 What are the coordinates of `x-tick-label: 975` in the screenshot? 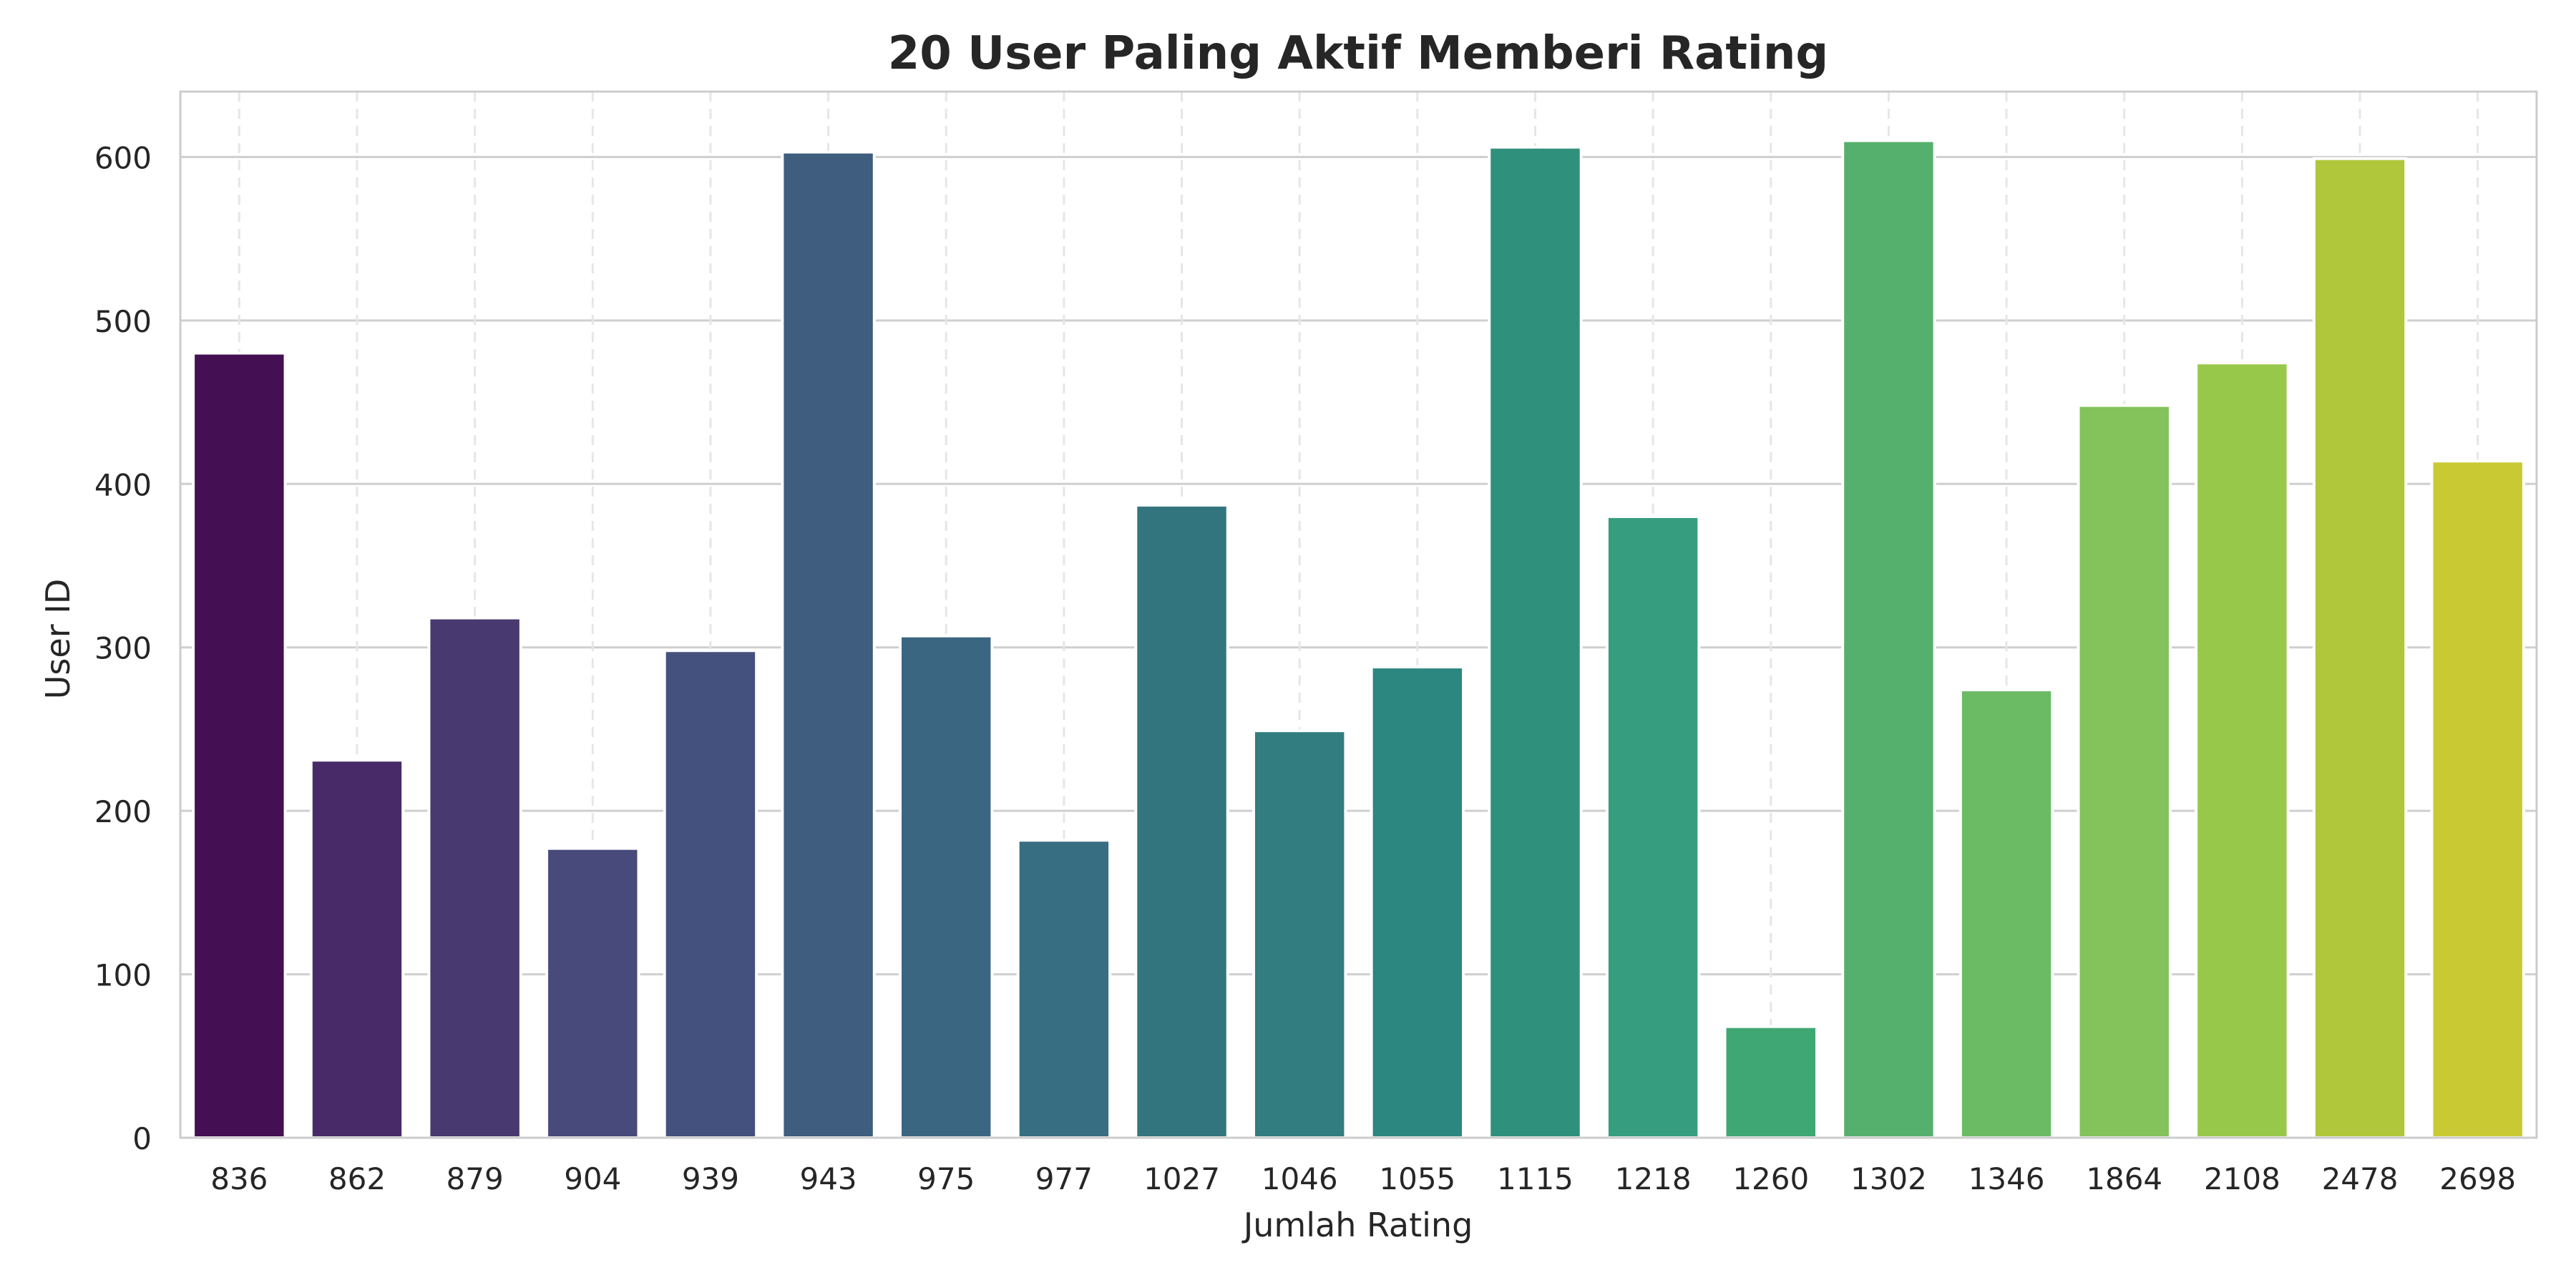 It's located at (946, 1178).